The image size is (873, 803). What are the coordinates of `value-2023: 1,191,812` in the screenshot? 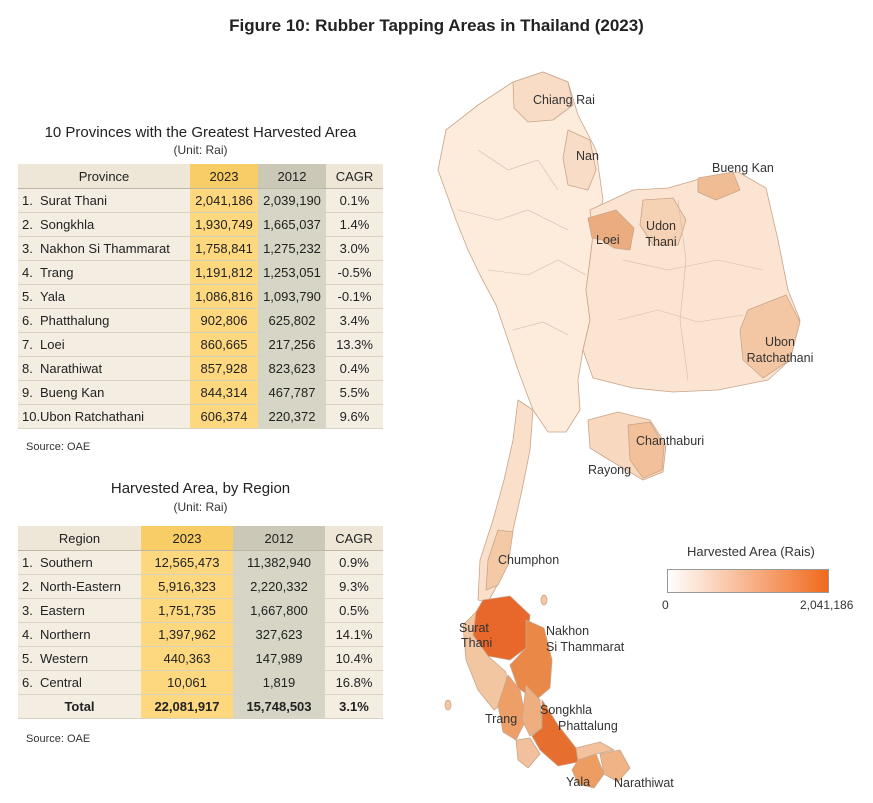 It's located at (224, 272).